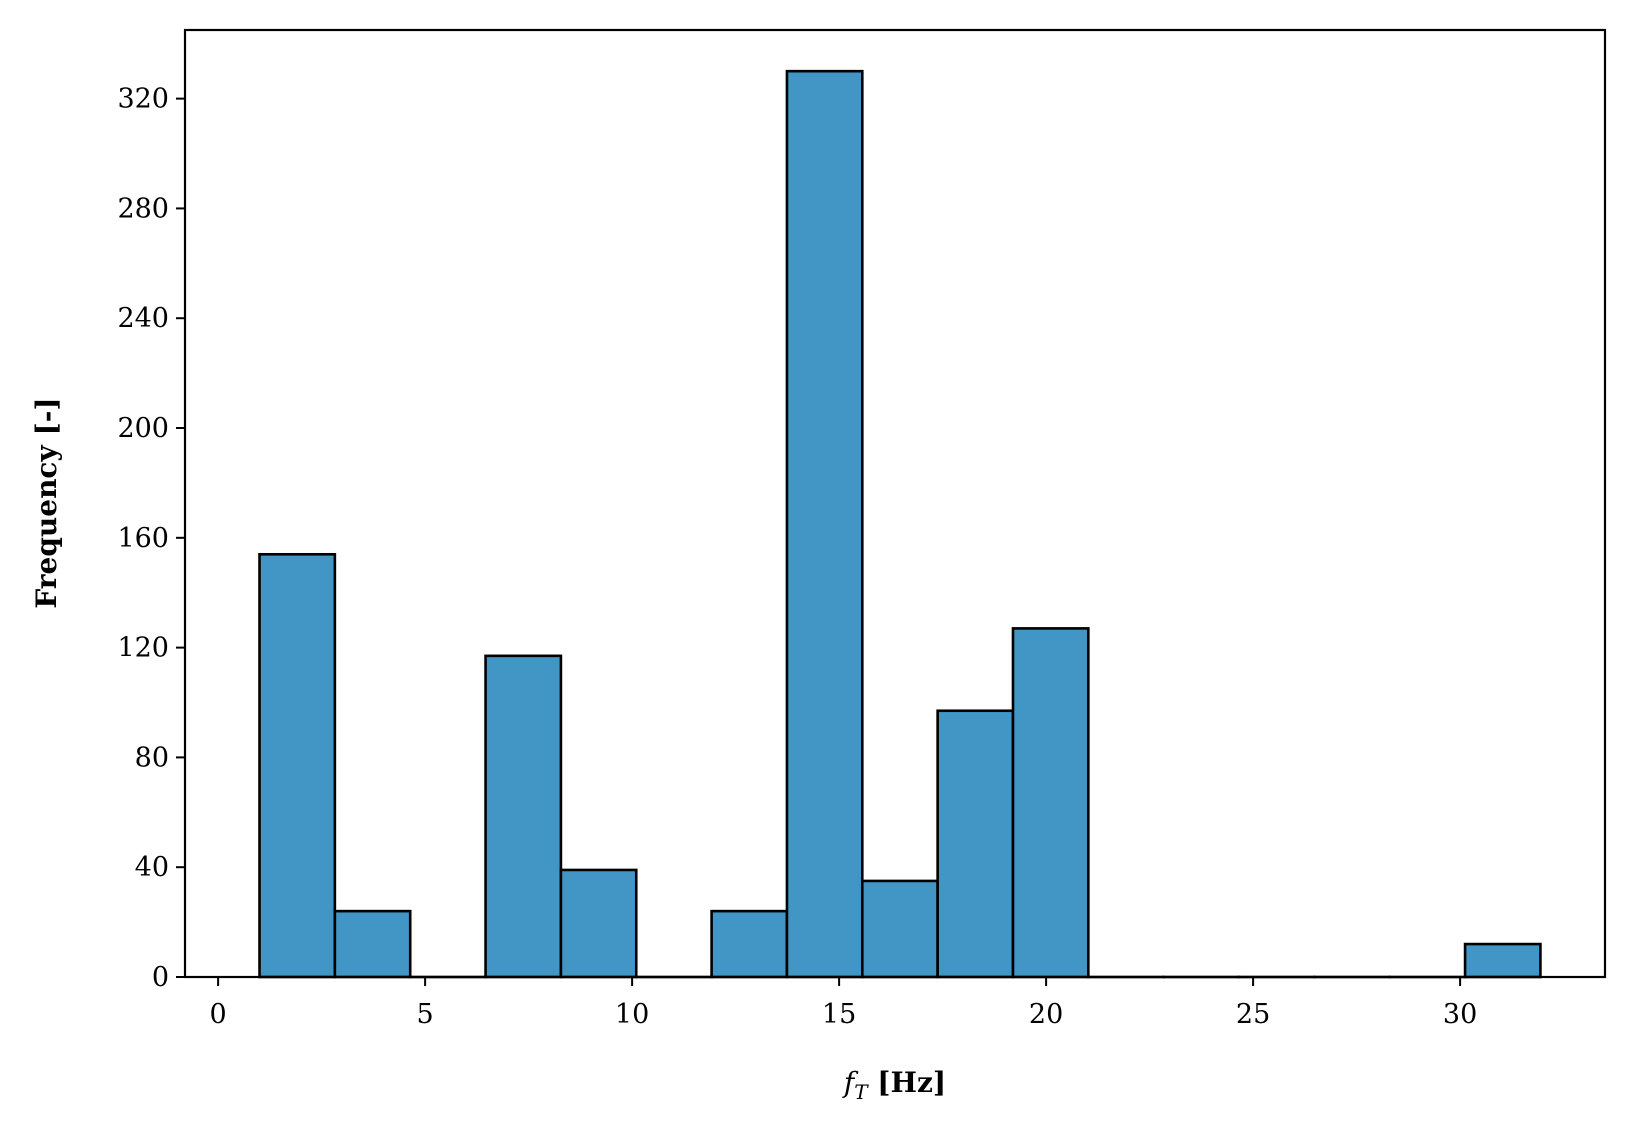  What do you see at coordinates (143, 538) in the screenshot?
I see `y-tick-label: 160` at bounding box center [143, 538].